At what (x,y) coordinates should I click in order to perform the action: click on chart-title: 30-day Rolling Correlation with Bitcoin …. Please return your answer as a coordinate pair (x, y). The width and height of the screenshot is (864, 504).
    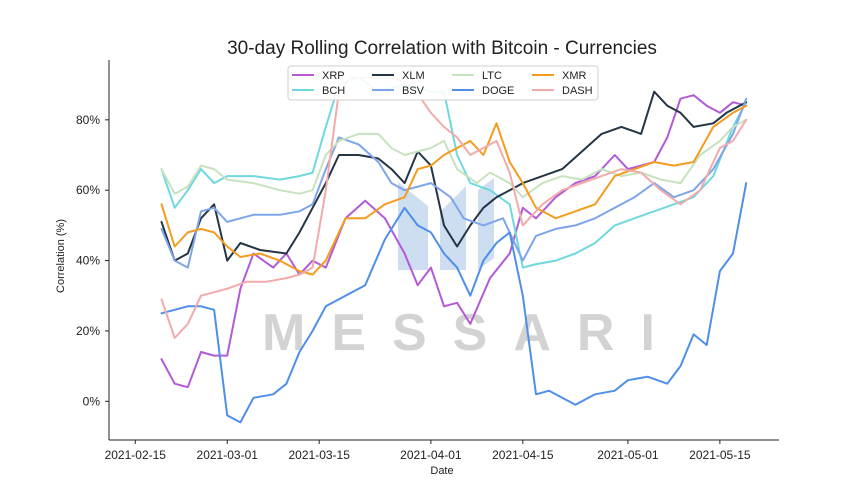
    Looking at the image, I should click on (442, 48).